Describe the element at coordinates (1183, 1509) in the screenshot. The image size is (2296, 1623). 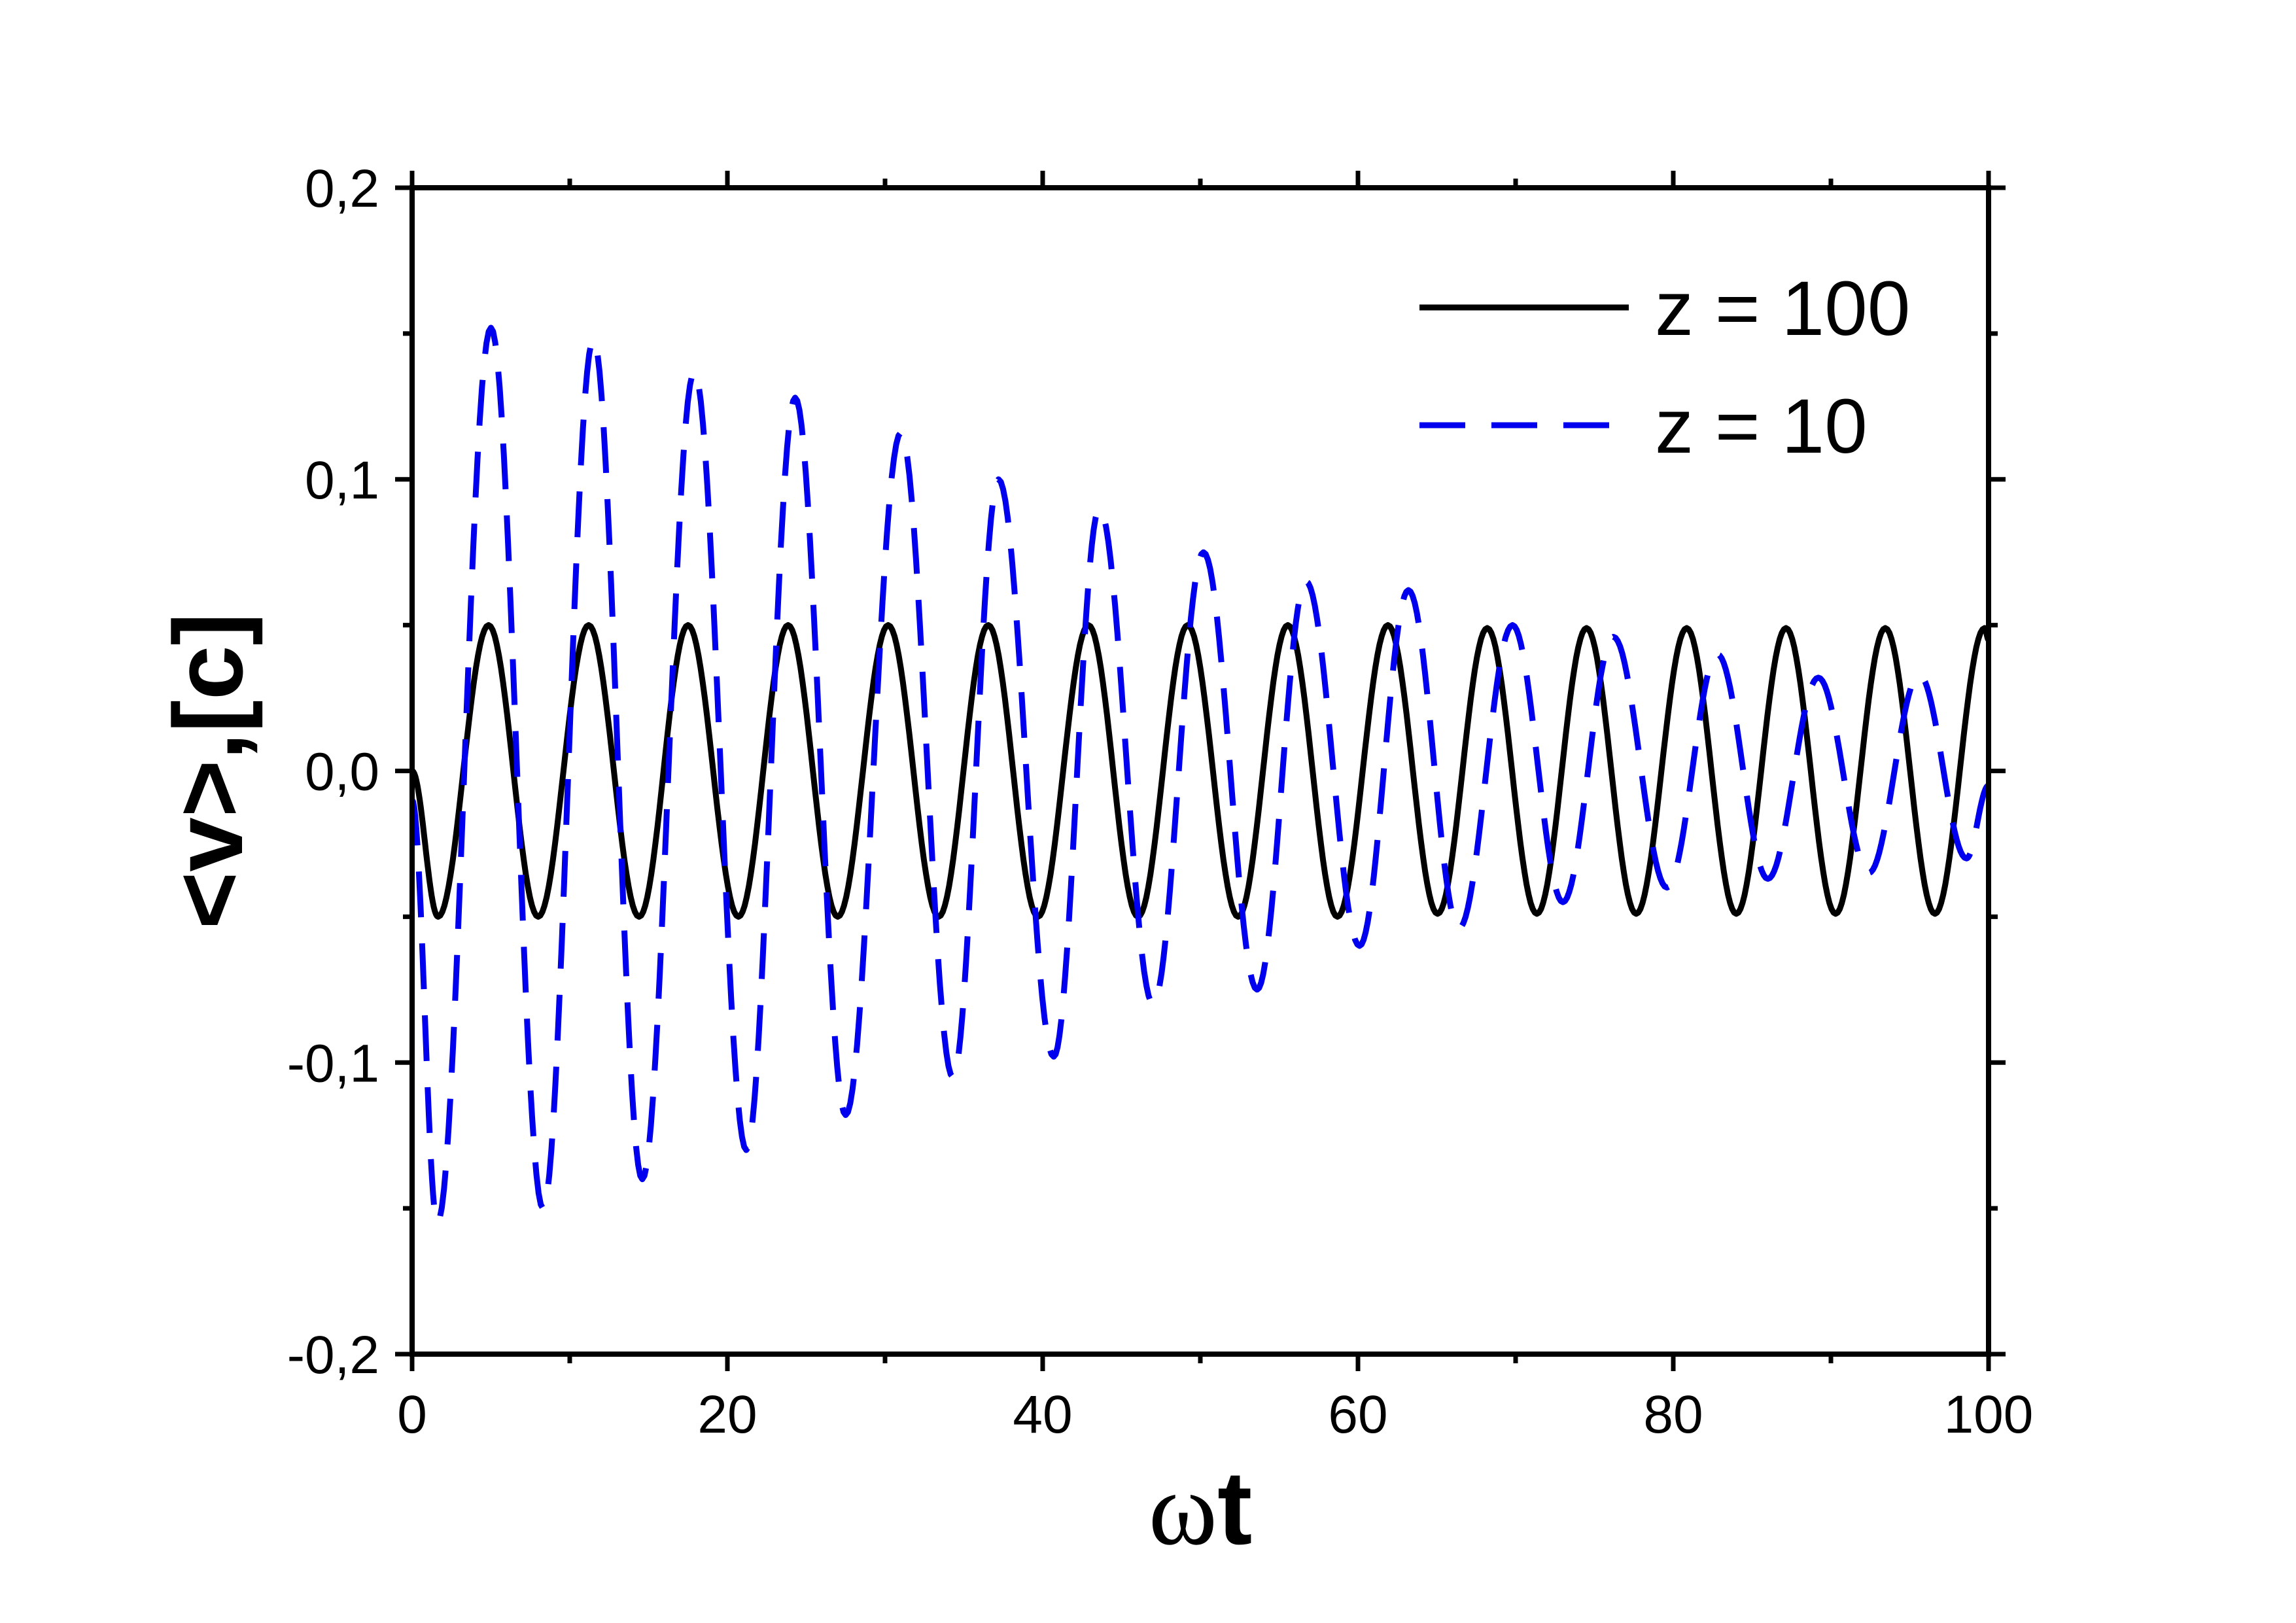
I see `x-axis-label-omega: ω` at that location.